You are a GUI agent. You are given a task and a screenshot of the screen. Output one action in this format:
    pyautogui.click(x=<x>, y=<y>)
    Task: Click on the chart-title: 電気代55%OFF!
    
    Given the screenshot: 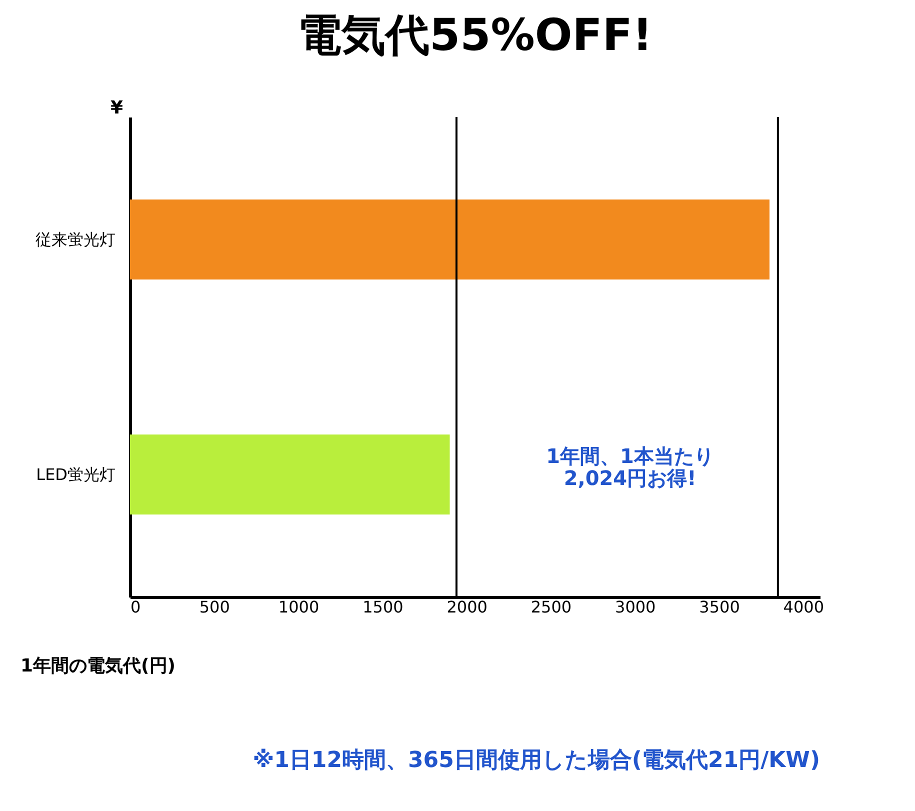 What is the action you would take?
    pyautogui.click(x=475, y=35)
    